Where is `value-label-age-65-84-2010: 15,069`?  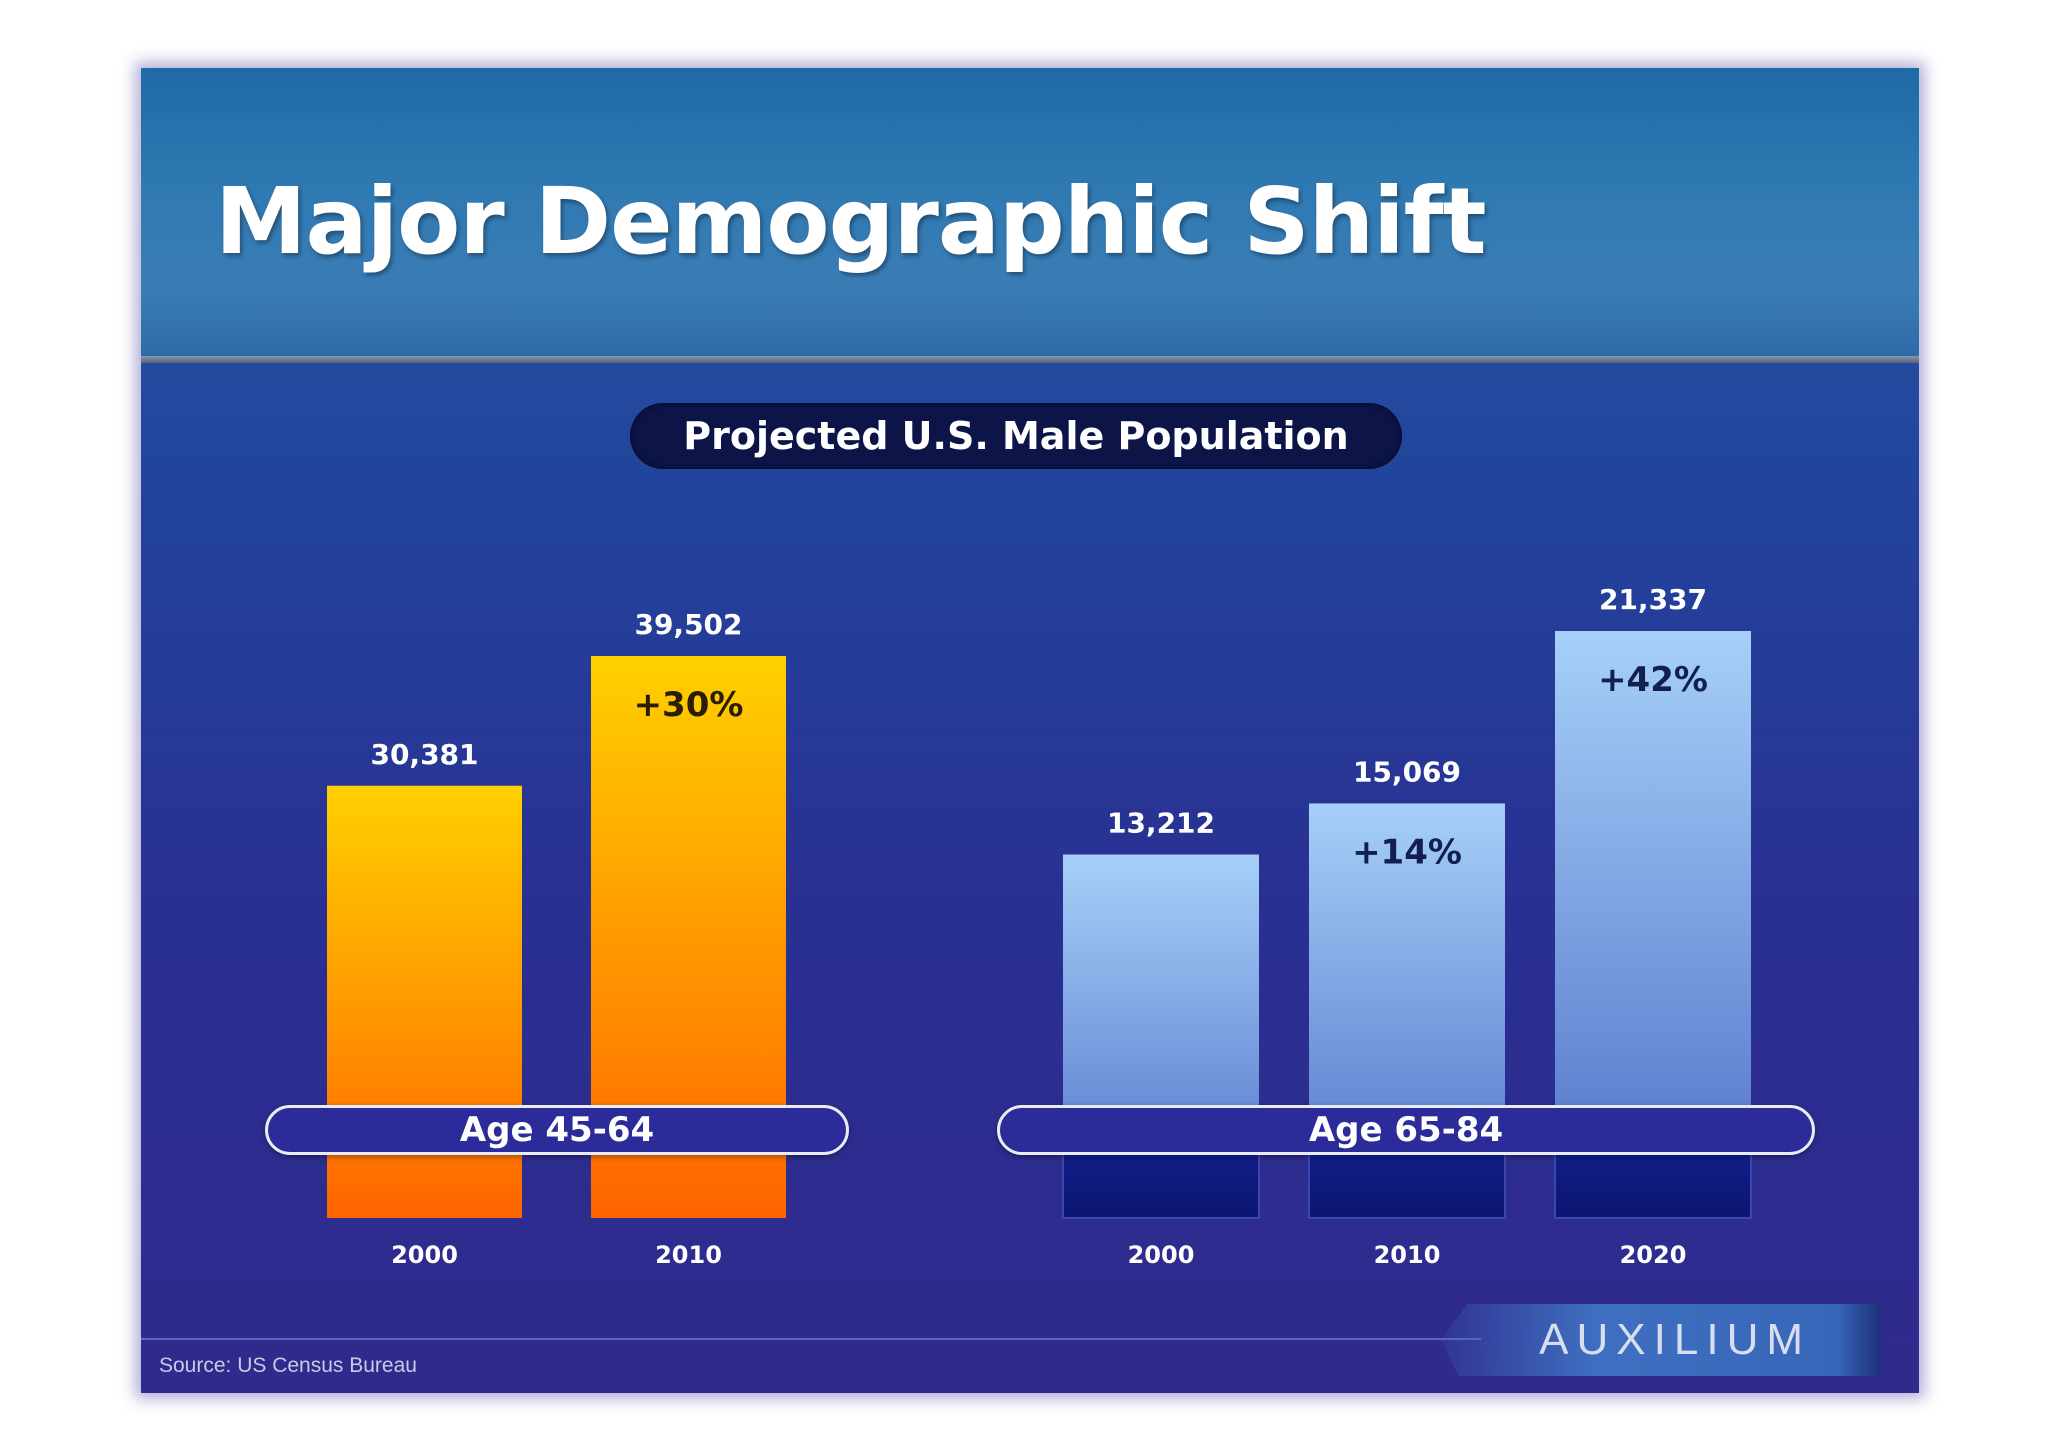 value-label-age-65-84-2010: 15,069 is located at coordinates (1407, 771).